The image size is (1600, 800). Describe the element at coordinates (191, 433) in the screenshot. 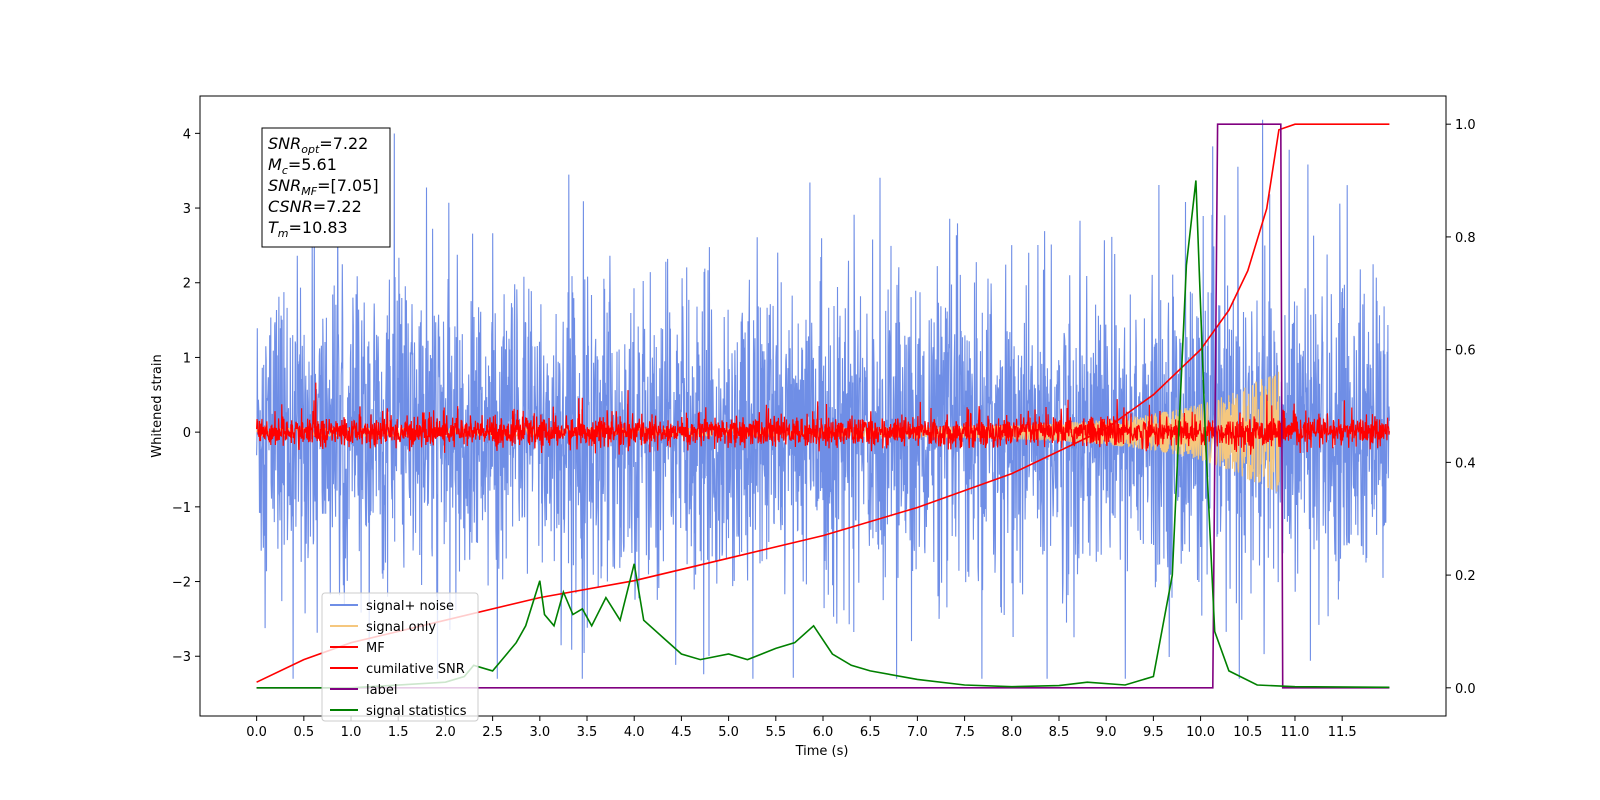

I see `y-tick: 0` at that location.